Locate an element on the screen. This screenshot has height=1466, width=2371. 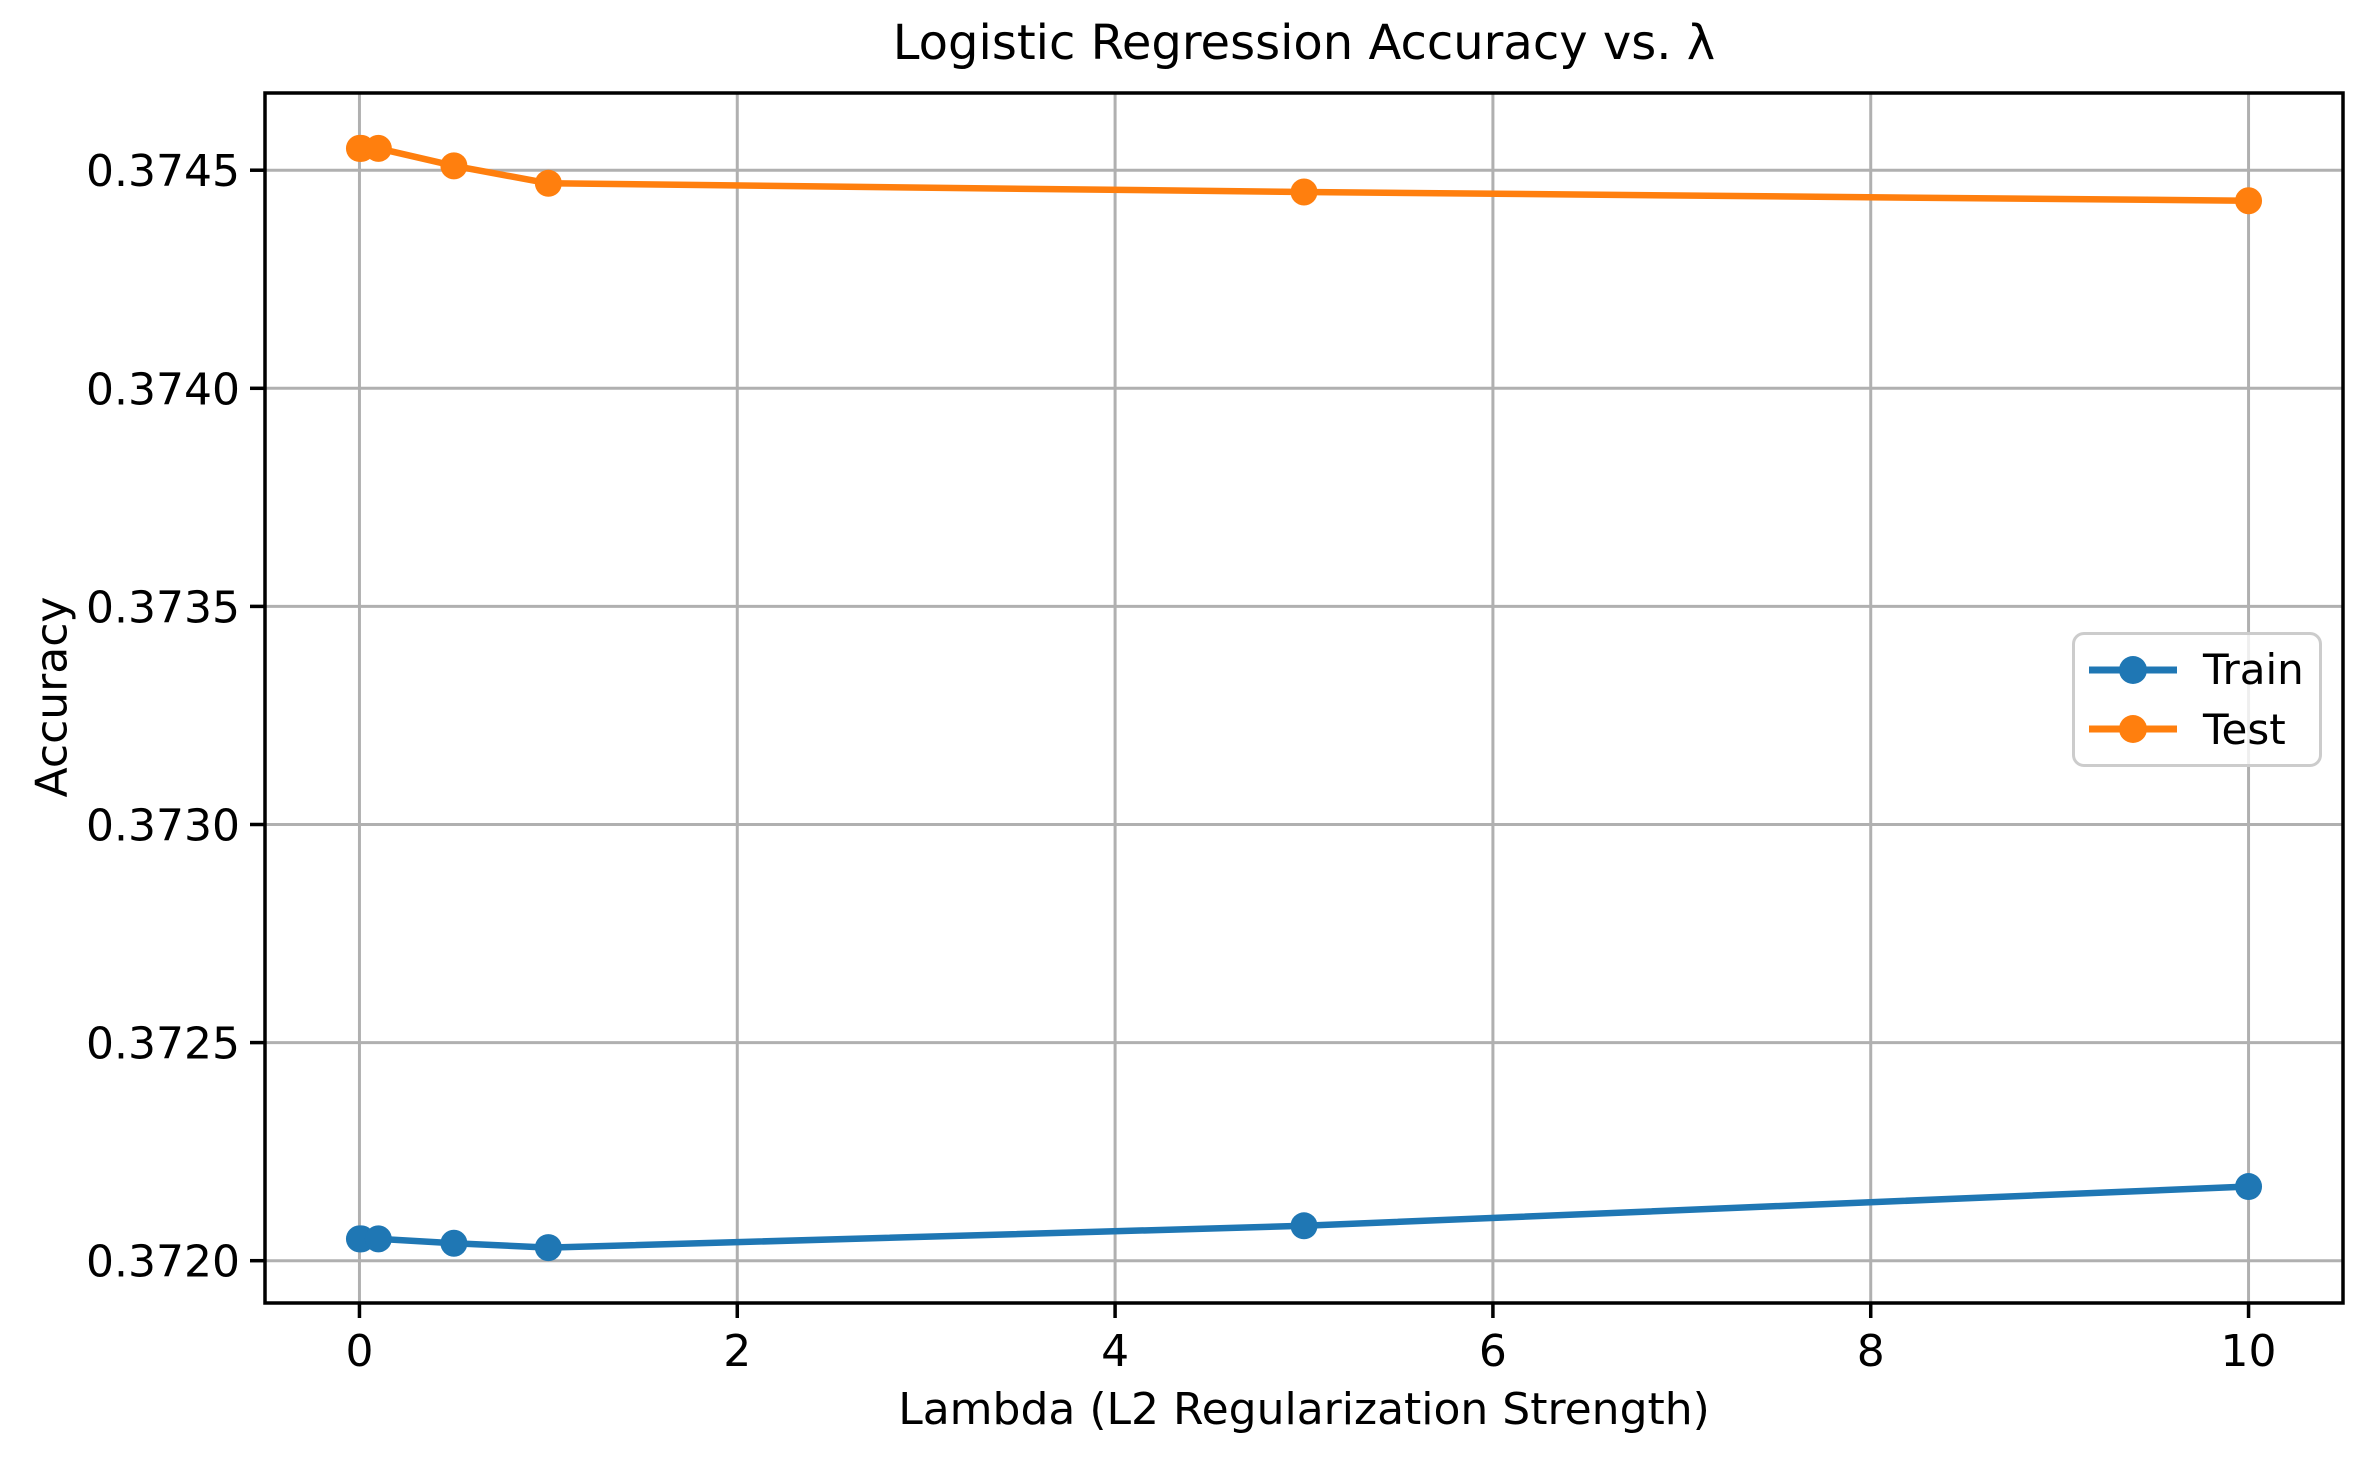
x-tick-label: 10 is located at coordinates (2249, 1351).